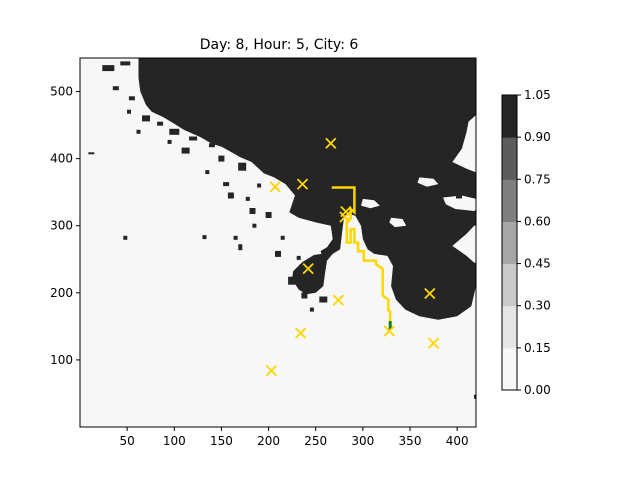 The image size is (640, 480). I want to click on x-tick-label: 50, so click(127, 441).